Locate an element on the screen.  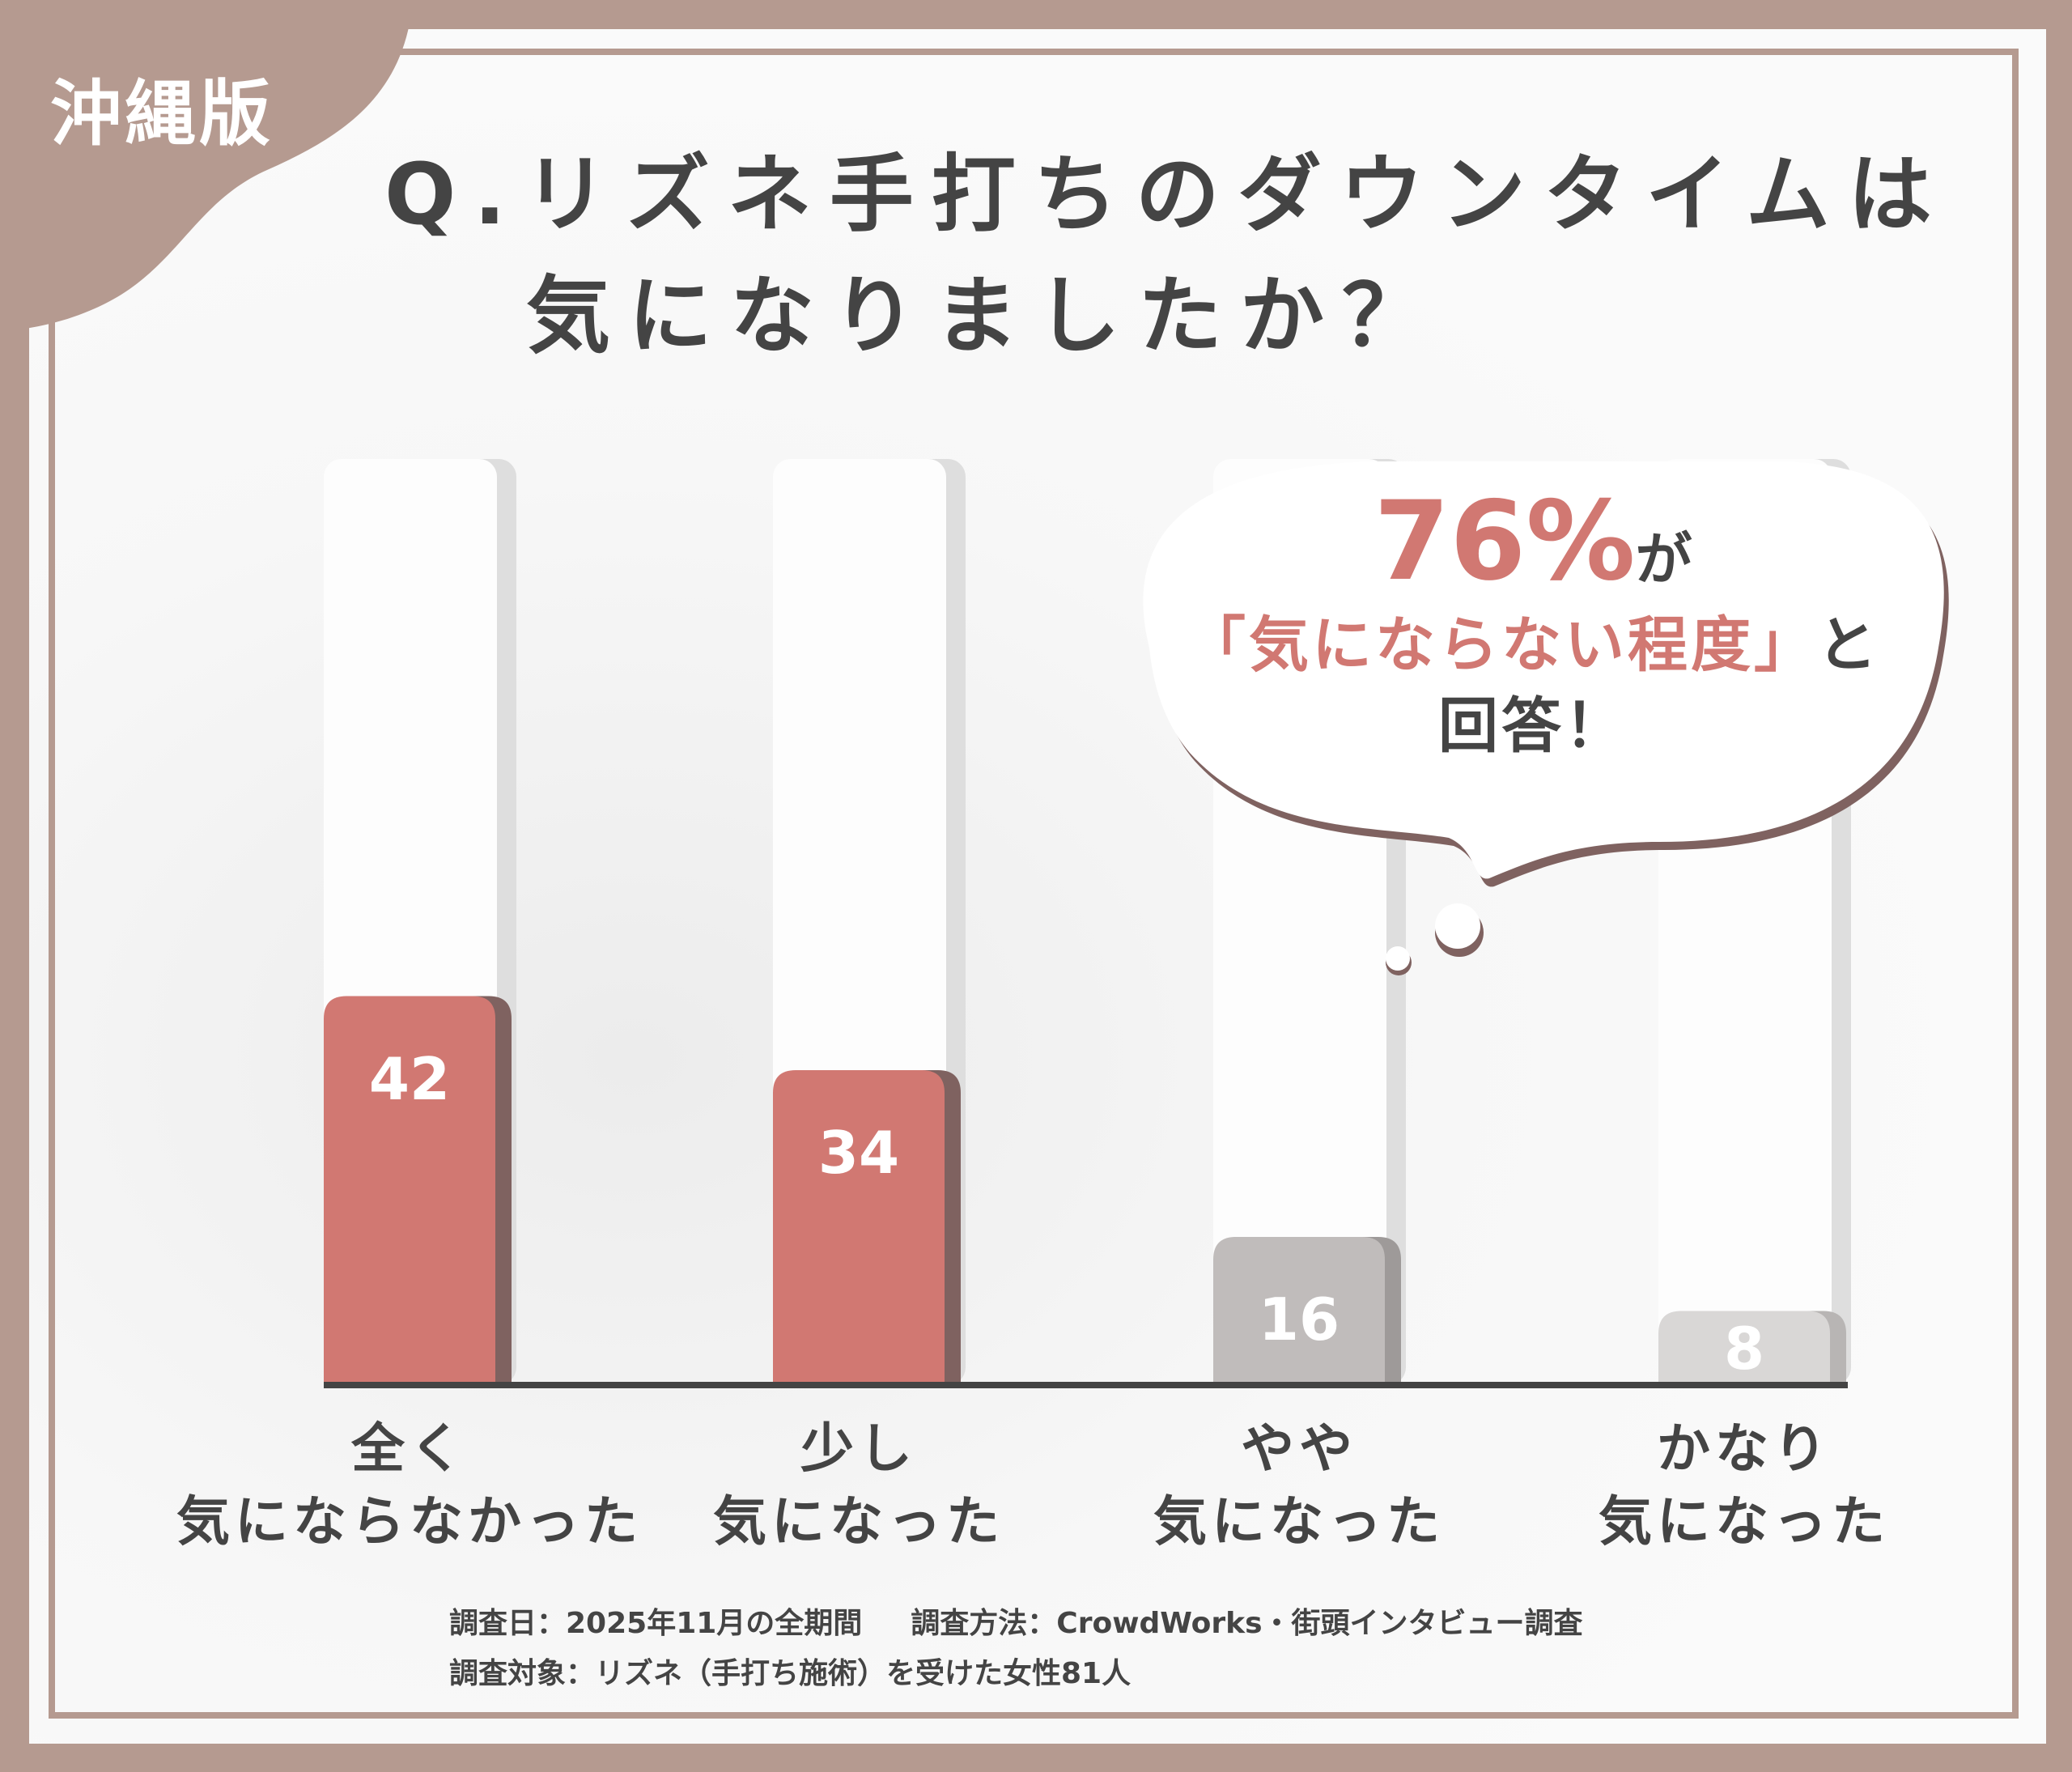
callout-quote: 「気にならない程度」 is located at coordinates (1501, 645).